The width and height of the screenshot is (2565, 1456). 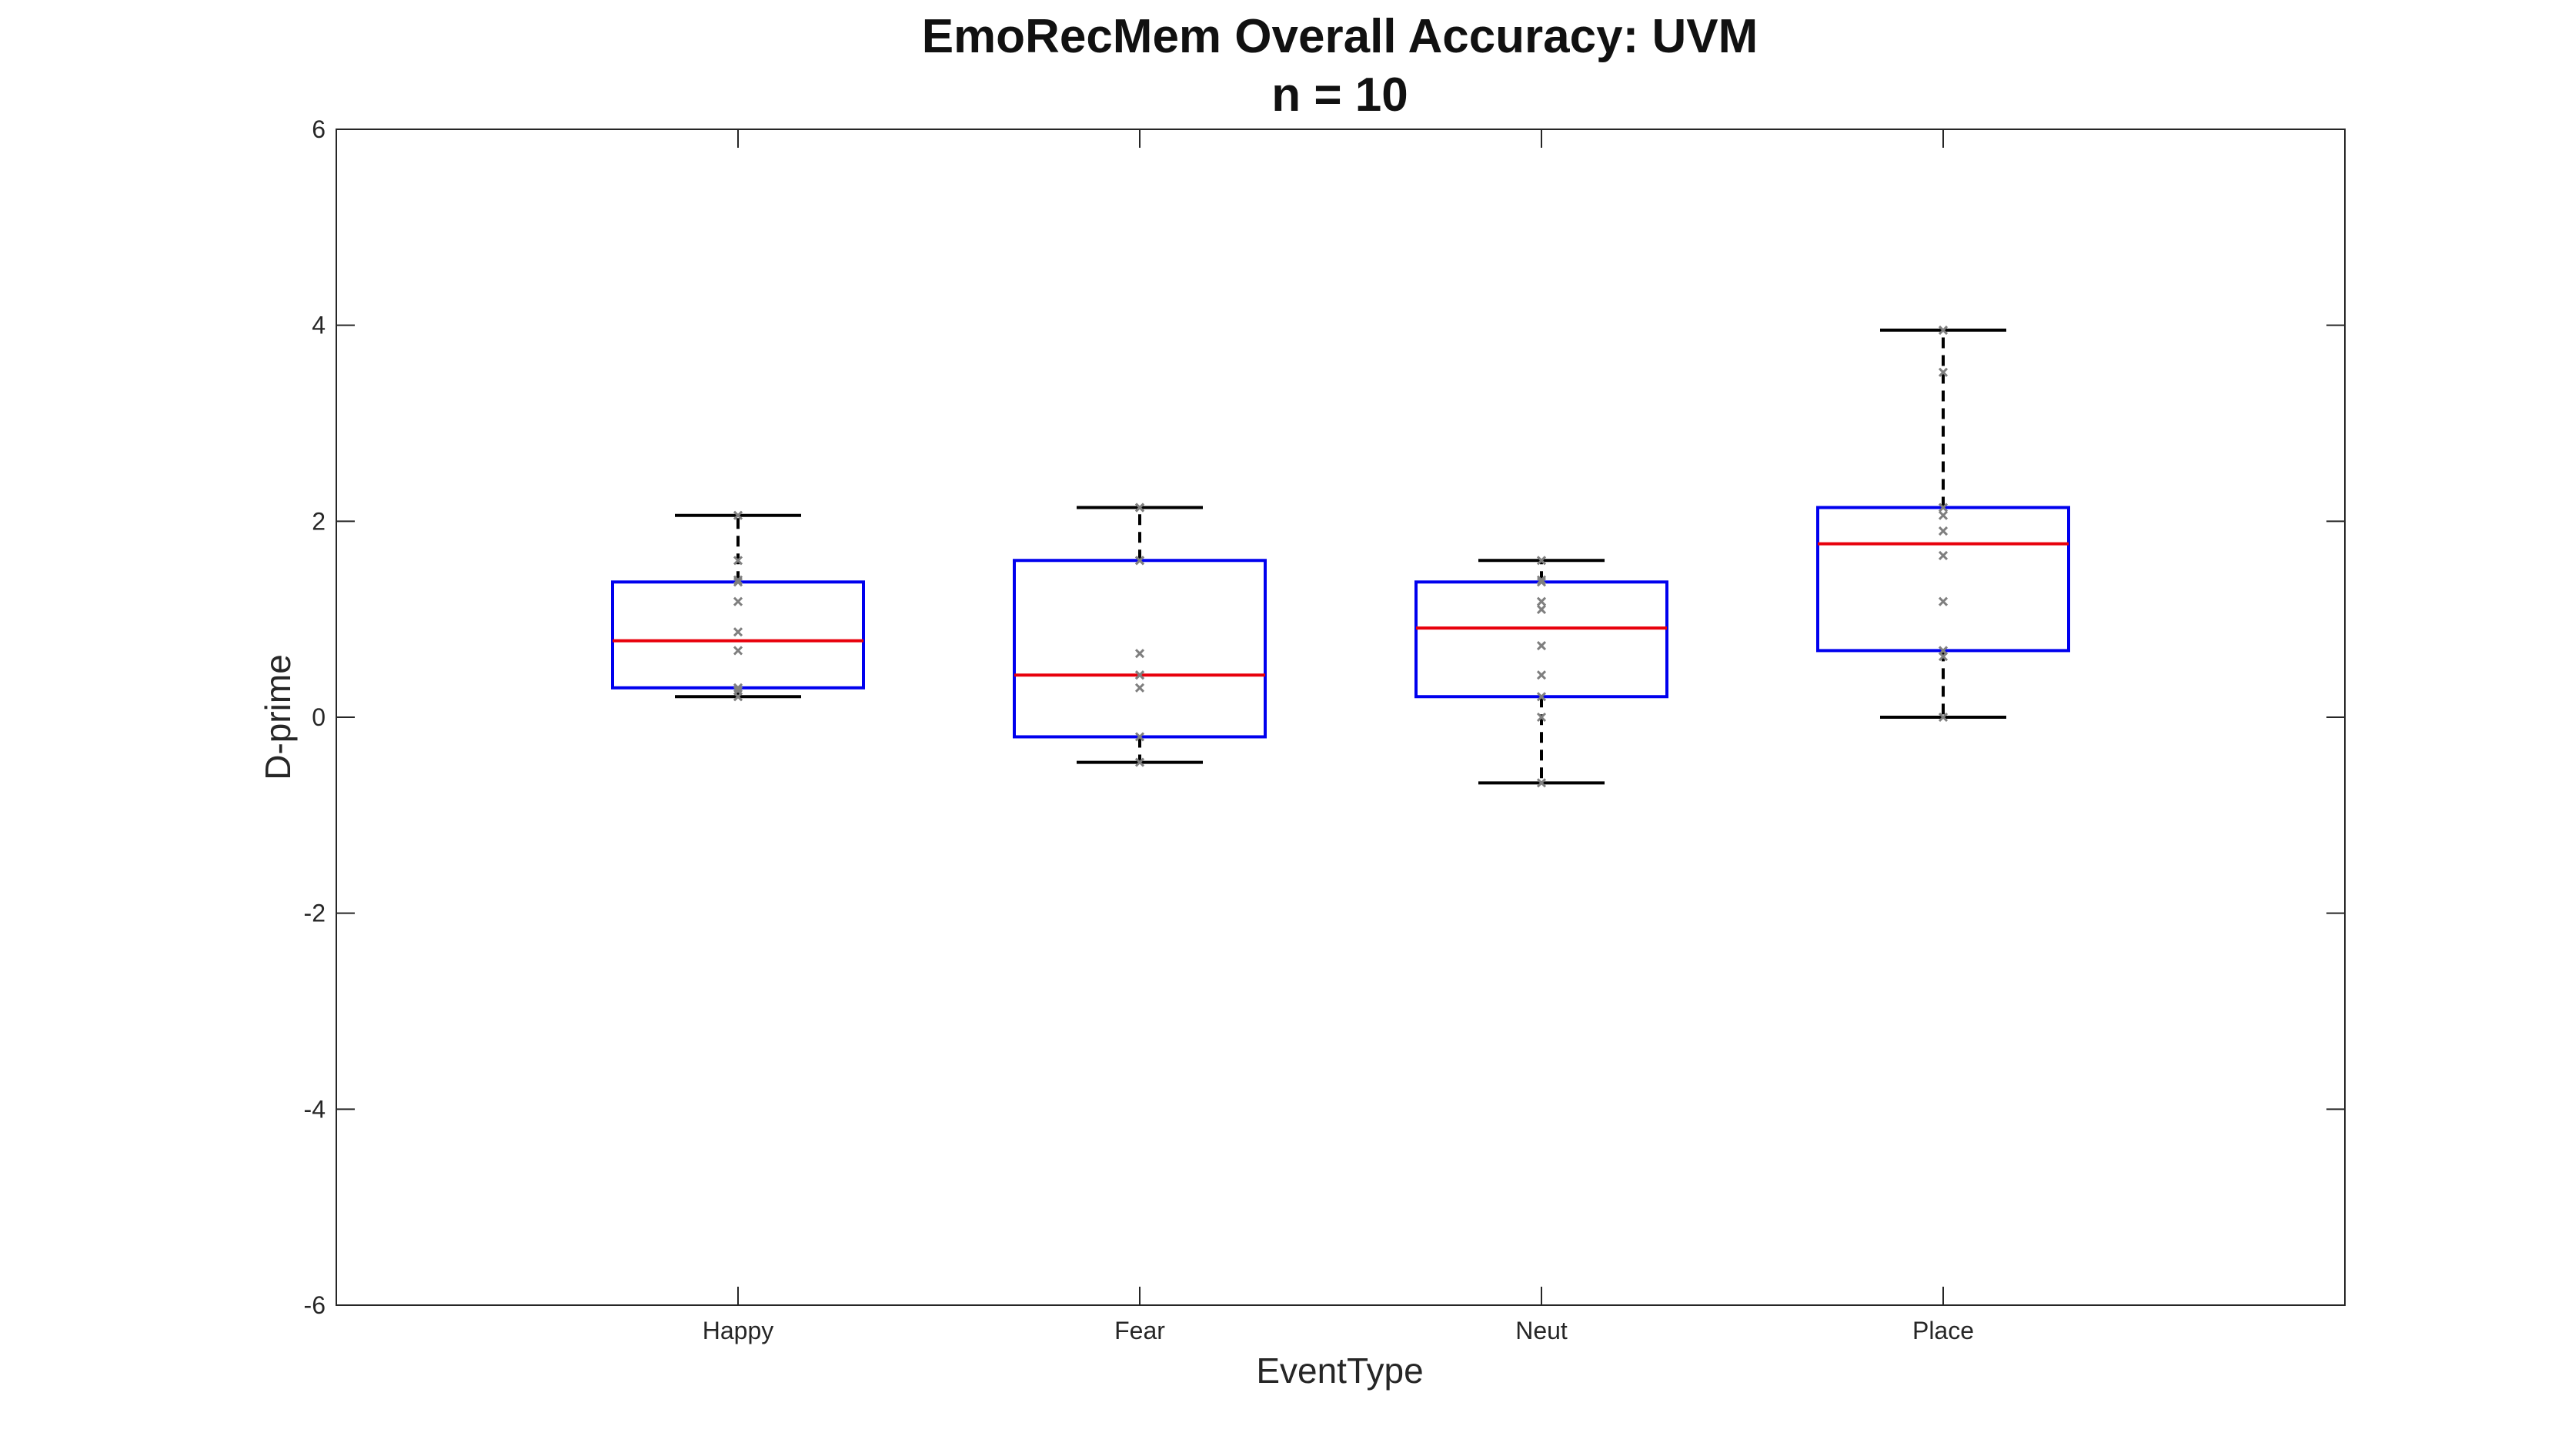 I want to click on y-tick-label: 4, so click(x=319, y=326).